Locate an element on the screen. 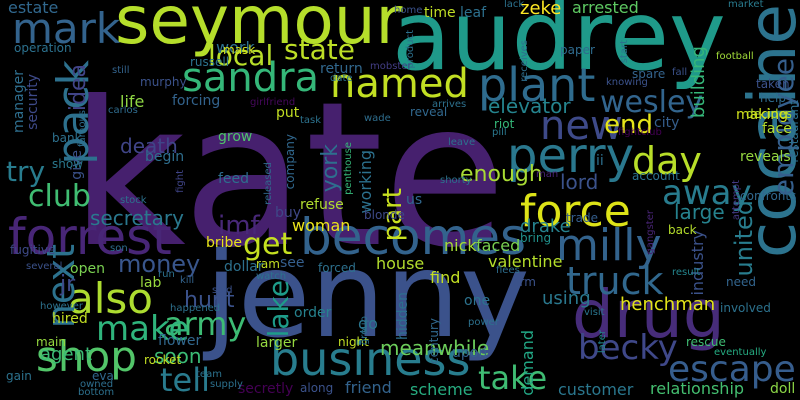 Image resolution: width=800 pixels, height=400 pixels. word-security: security is located at coordinates (33, 102).